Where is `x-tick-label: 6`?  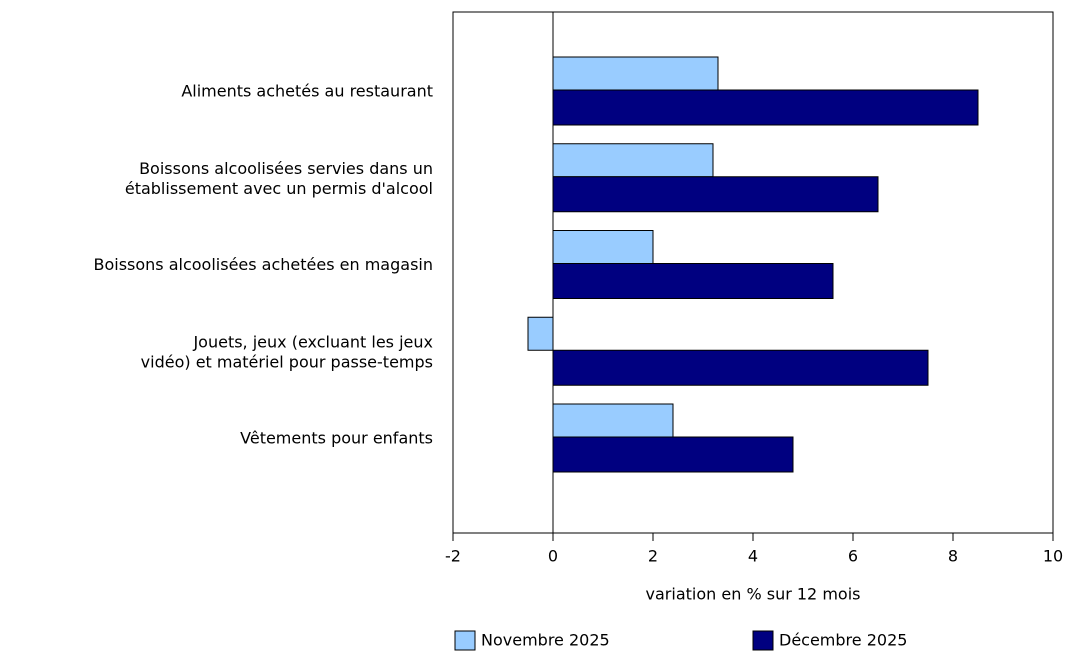 x-tick-label: 6 is located at coordinates (853, 556).